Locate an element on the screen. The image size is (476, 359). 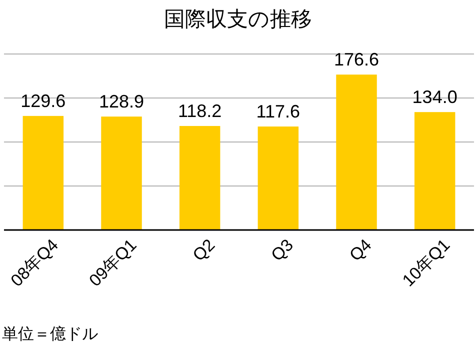
x-tick-label: Q2 is located at coordinates (204, 250).